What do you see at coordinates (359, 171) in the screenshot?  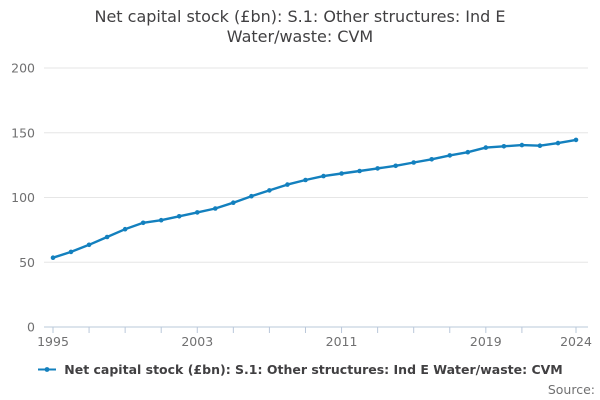 I see `data-point-2012` at bounding box center [359, 171].